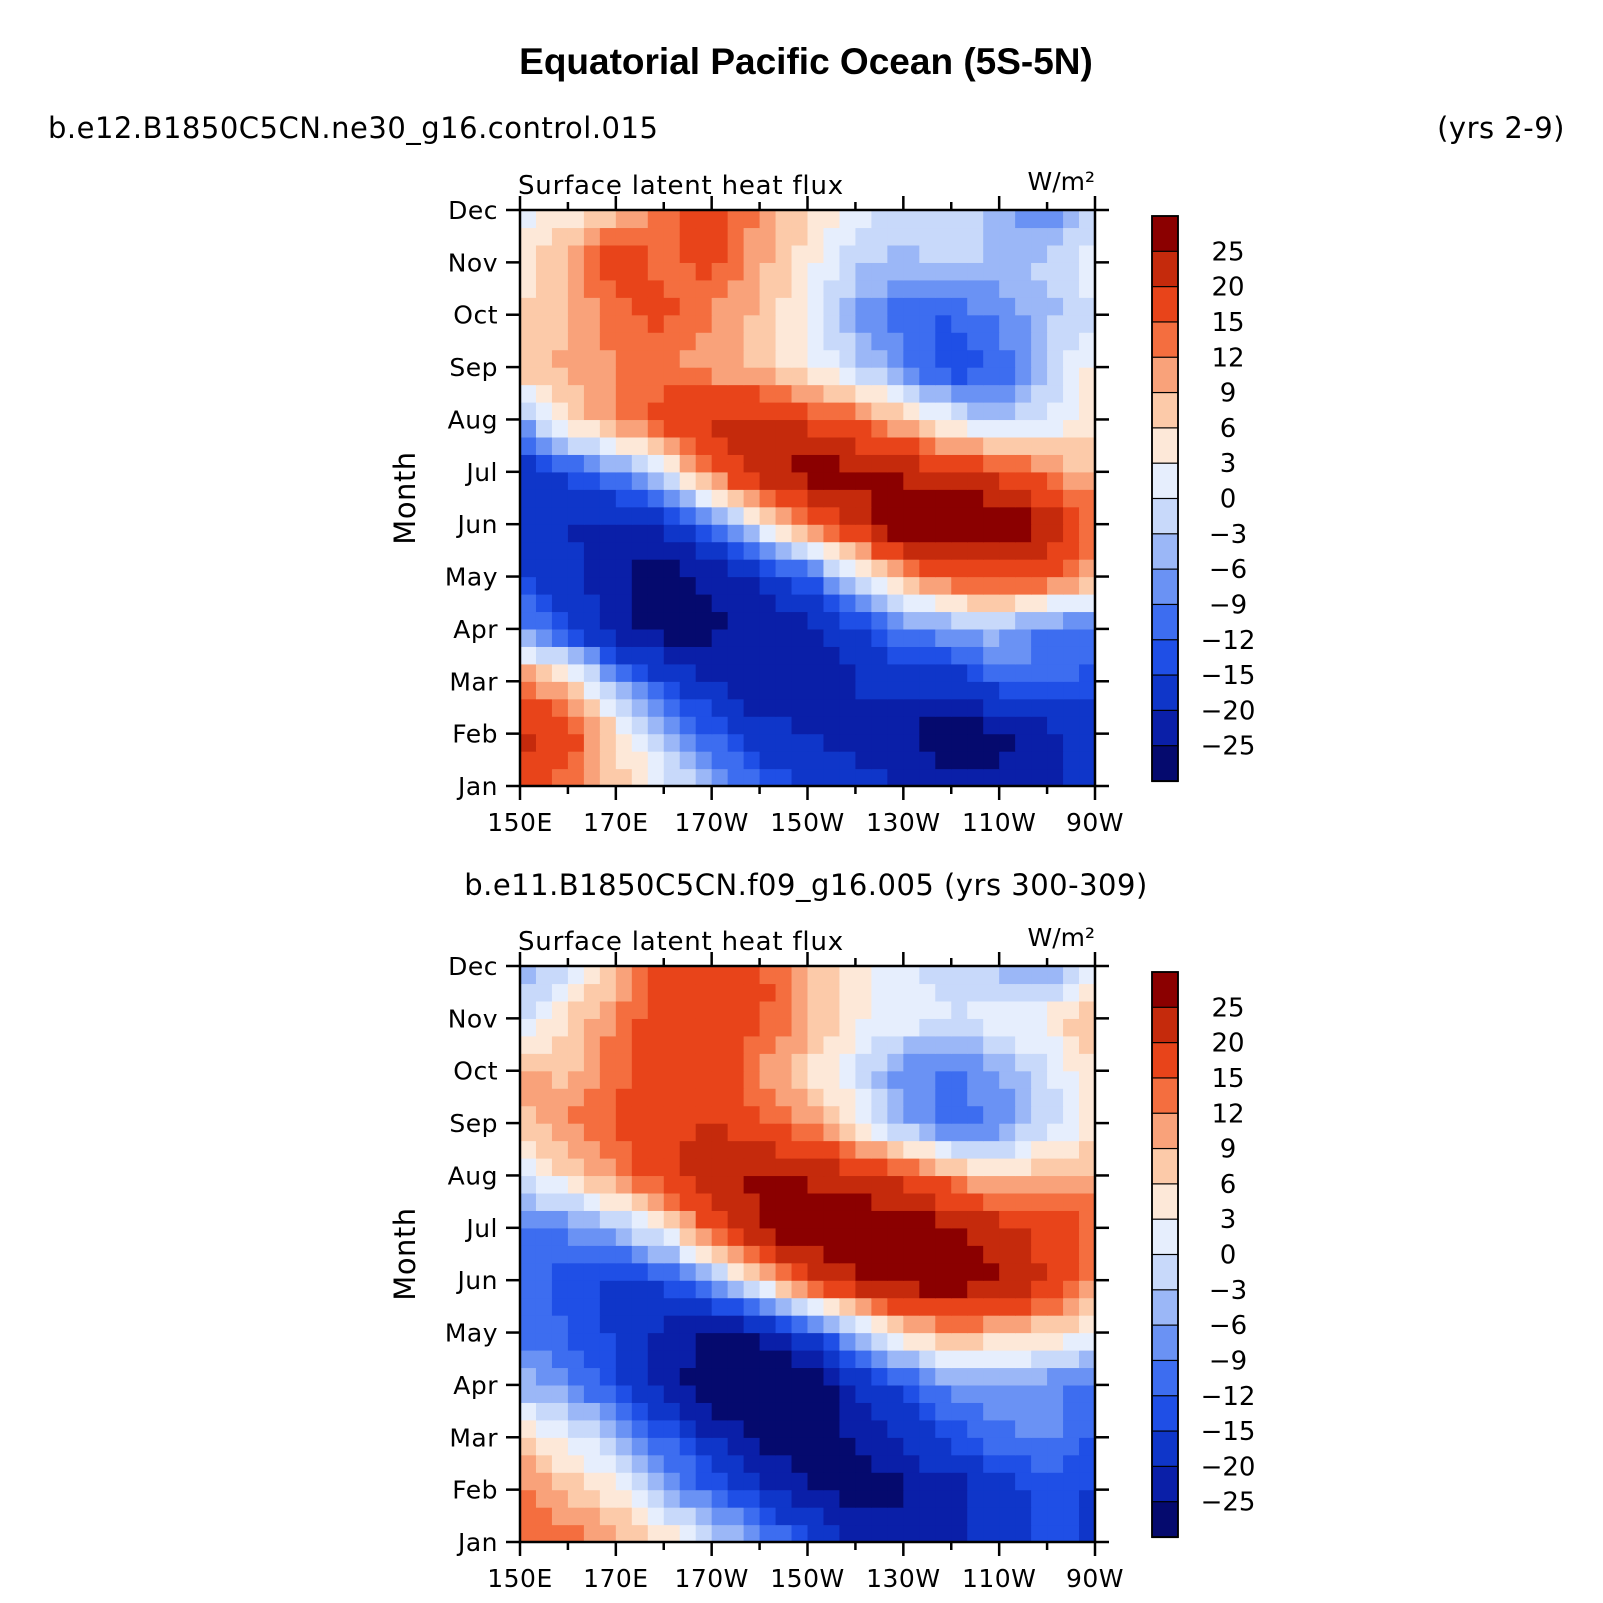  Describe the element at coordinates (1228, 1256) in the screenshot. I see `colorbar-label: 0` at that location.